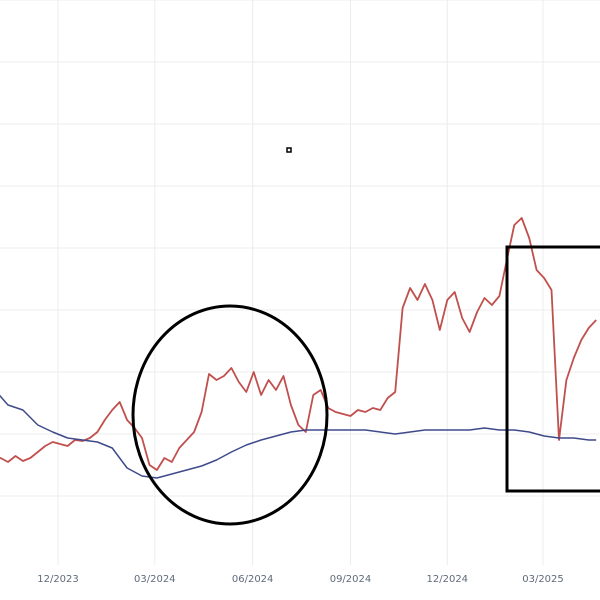 The image size is (600, 600). Describe the element at coordinates (552, 369) in the screenshot. I see `annotation-rectangle` at that location.